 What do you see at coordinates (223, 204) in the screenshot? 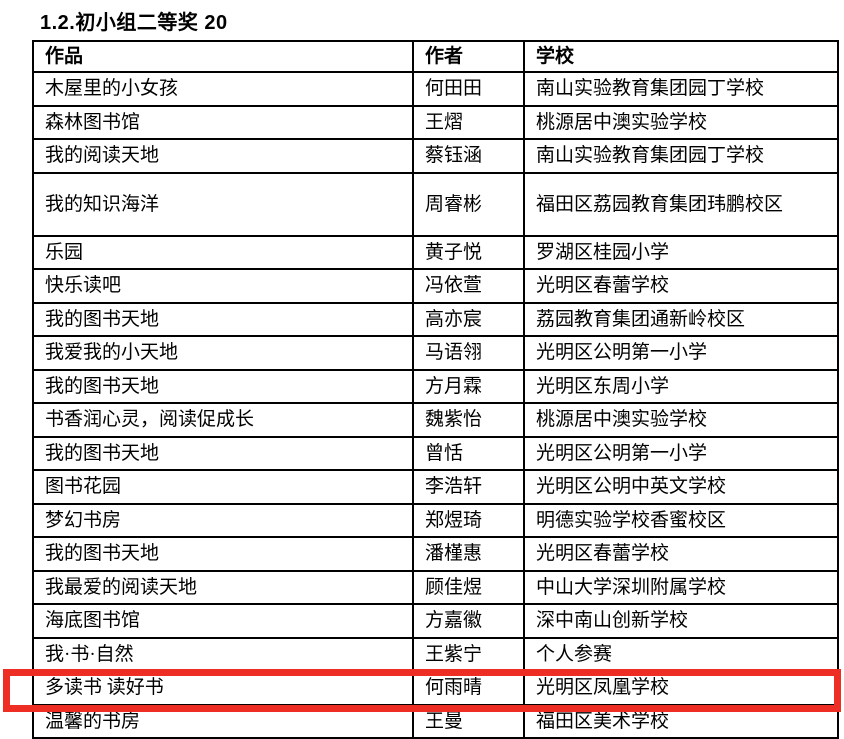
I see `cell-work: 我的知识海洋` at bounding box center [223, 204].